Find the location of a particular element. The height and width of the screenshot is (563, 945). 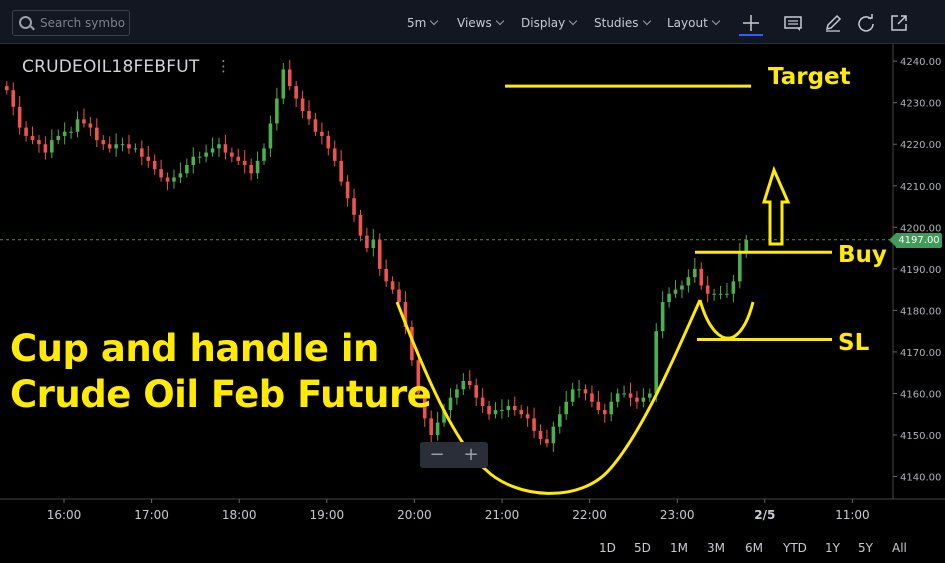

zoom-control: − + is located at coordinates (454, 455).